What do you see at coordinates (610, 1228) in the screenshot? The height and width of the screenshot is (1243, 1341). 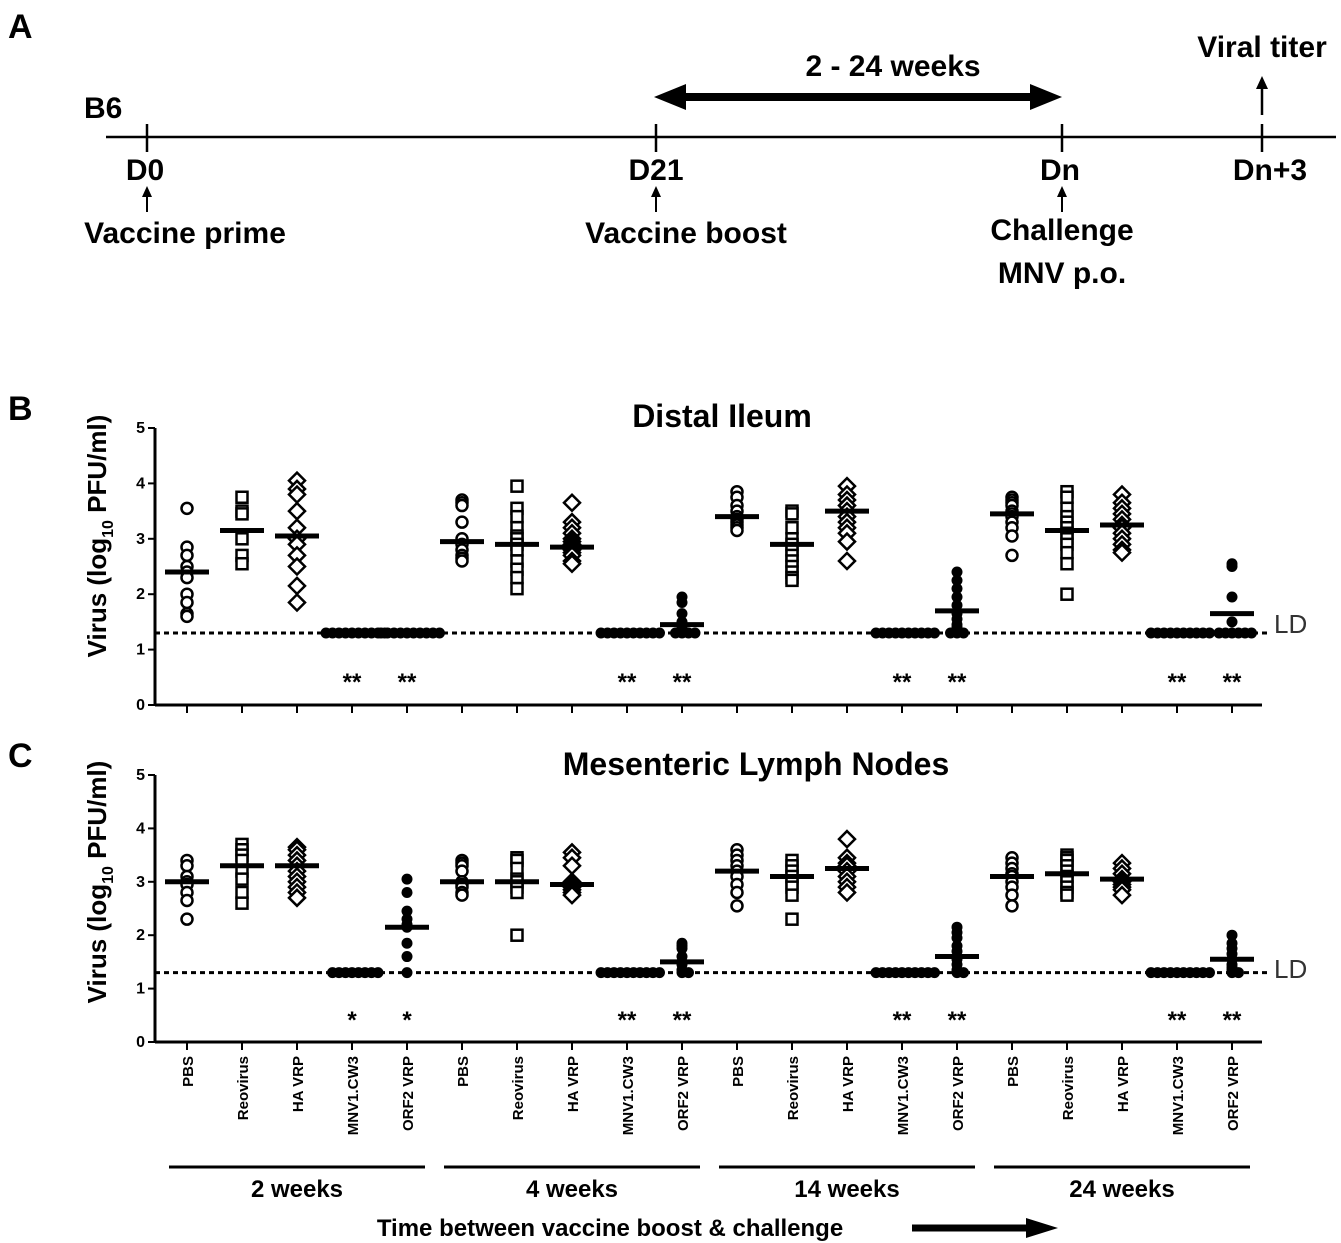 I see `x-axis-label: Time between vaccine boost & challenge` at bounding box center [610, 1228].